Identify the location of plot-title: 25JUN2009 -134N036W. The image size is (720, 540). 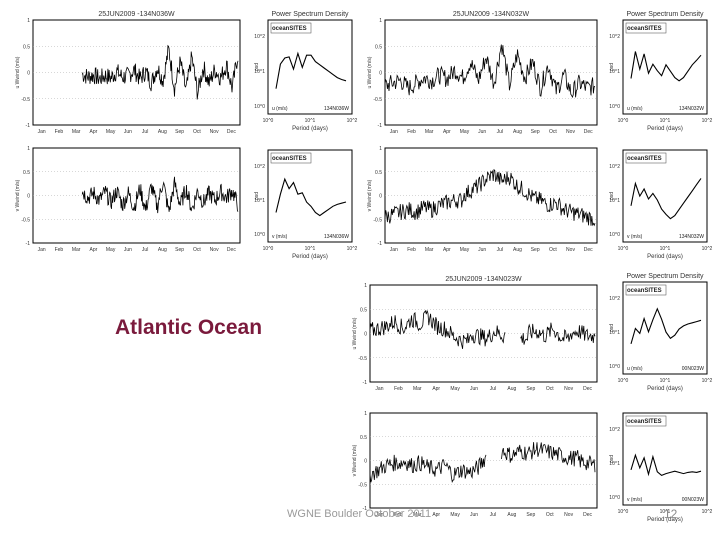
(136, 14).